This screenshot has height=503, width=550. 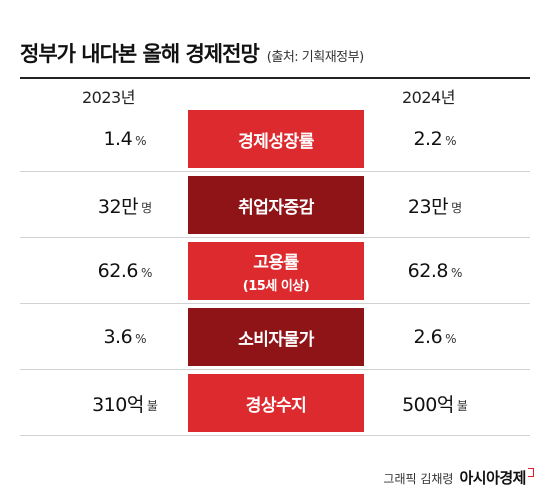 I want to click on table-row: 32만 명 취업자증감 23만 명, so click(x=275, y=205).